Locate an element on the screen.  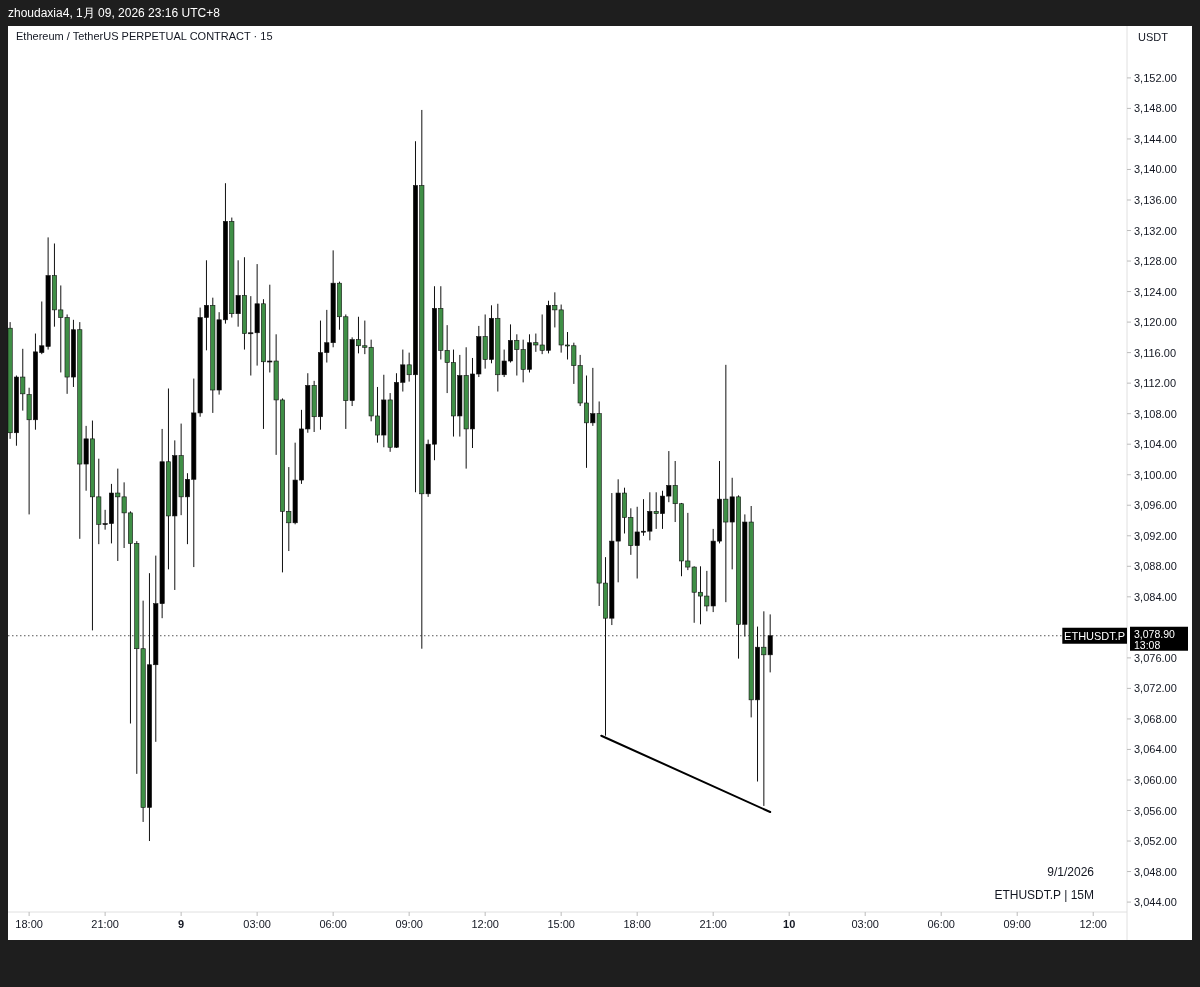
y-tick-label: 3,092.00 is located at coordinates (1155, 535).